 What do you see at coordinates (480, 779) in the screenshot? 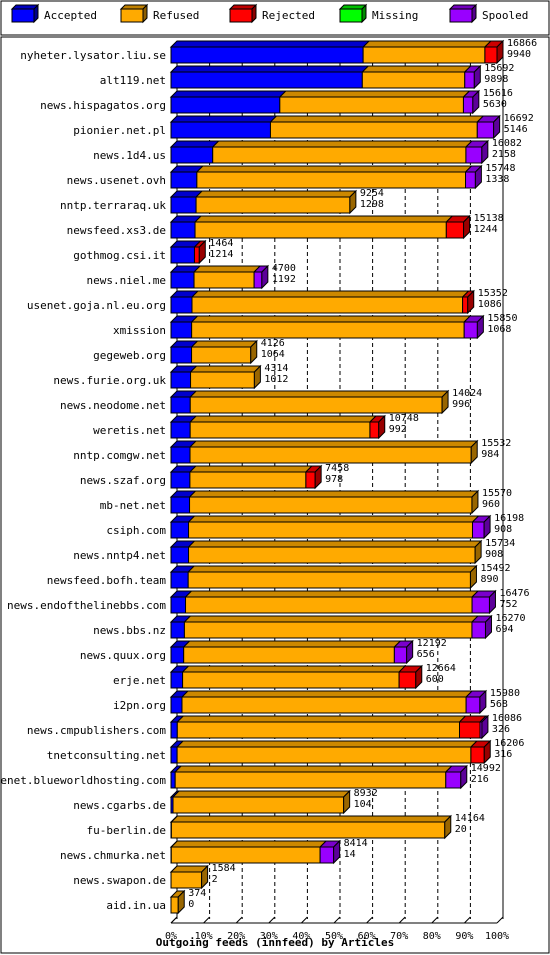
I see `bar-accepted-label: 216` at bounding box center [480, 779].